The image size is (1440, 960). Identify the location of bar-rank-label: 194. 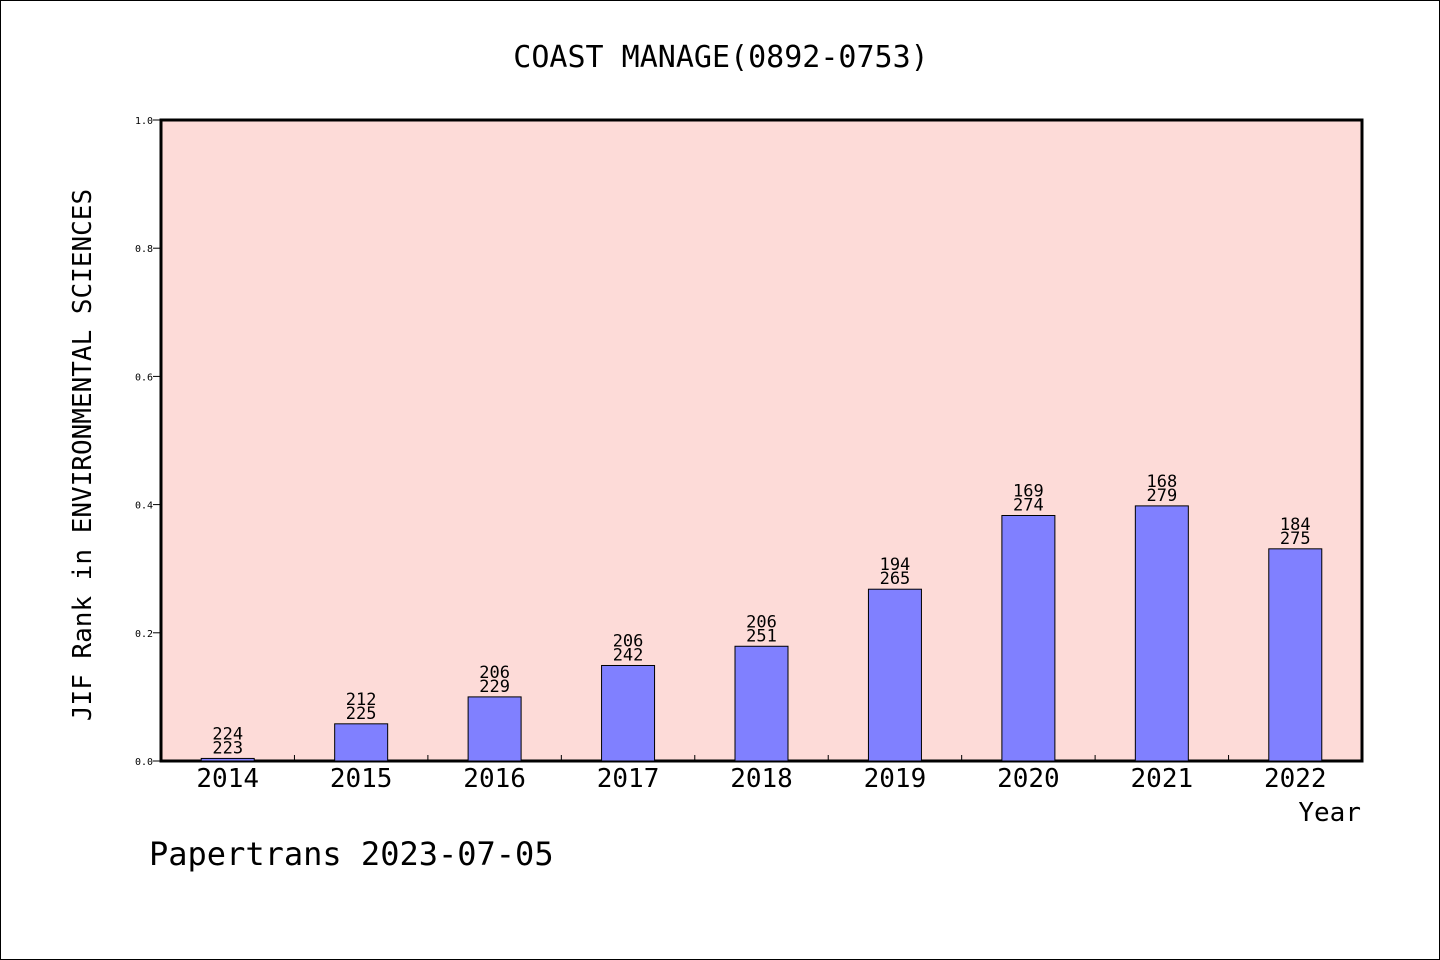
(895, 565).